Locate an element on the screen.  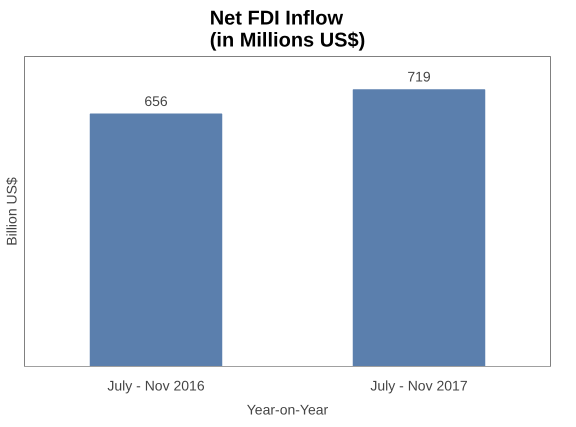
data-label: 656 is located at coordinates (156, 100).